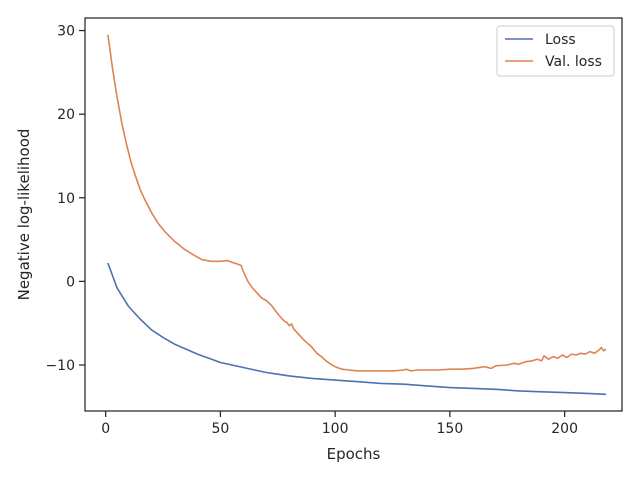 The image size is (640, 480). Describe the element at coordinates (573, 62) in the screenshot. I see `legend-entry-label: Val. loss` at that location.